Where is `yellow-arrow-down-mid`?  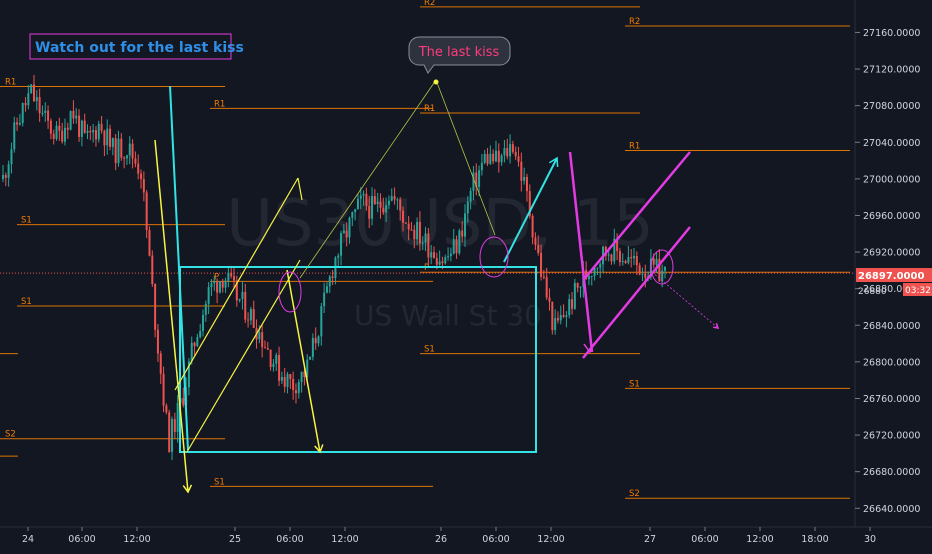
yellow-arrow-down-mid is located at coordinates (303, 361).